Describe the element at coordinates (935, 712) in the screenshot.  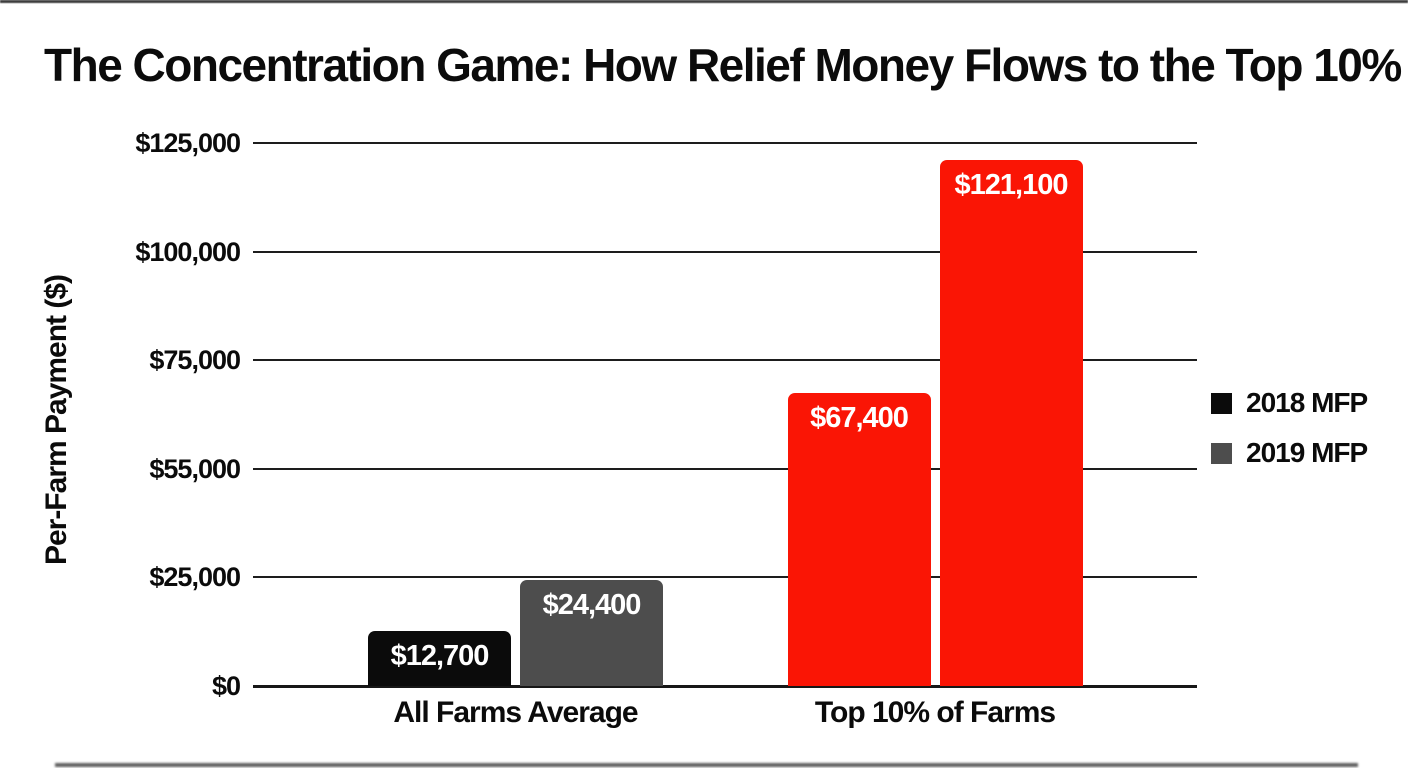
I see `category-label-top-10-of-farms: Top 10% of Farms` at that location.